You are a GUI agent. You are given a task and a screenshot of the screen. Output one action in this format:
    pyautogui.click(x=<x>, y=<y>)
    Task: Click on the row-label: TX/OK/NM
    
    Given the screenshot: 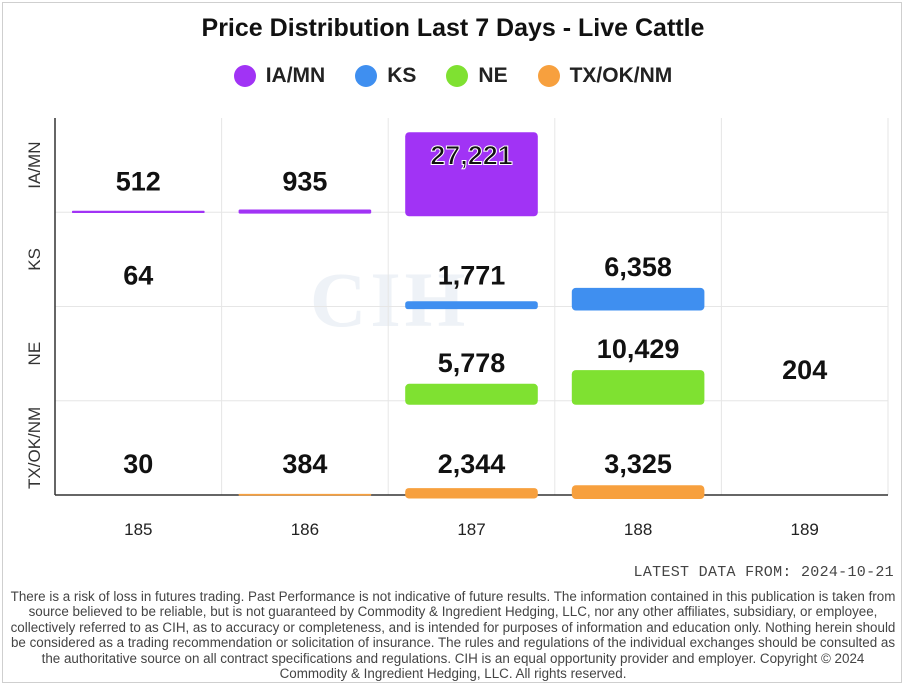 What is the action you would take?
    pyautogui.click(x=34, y=448)
    